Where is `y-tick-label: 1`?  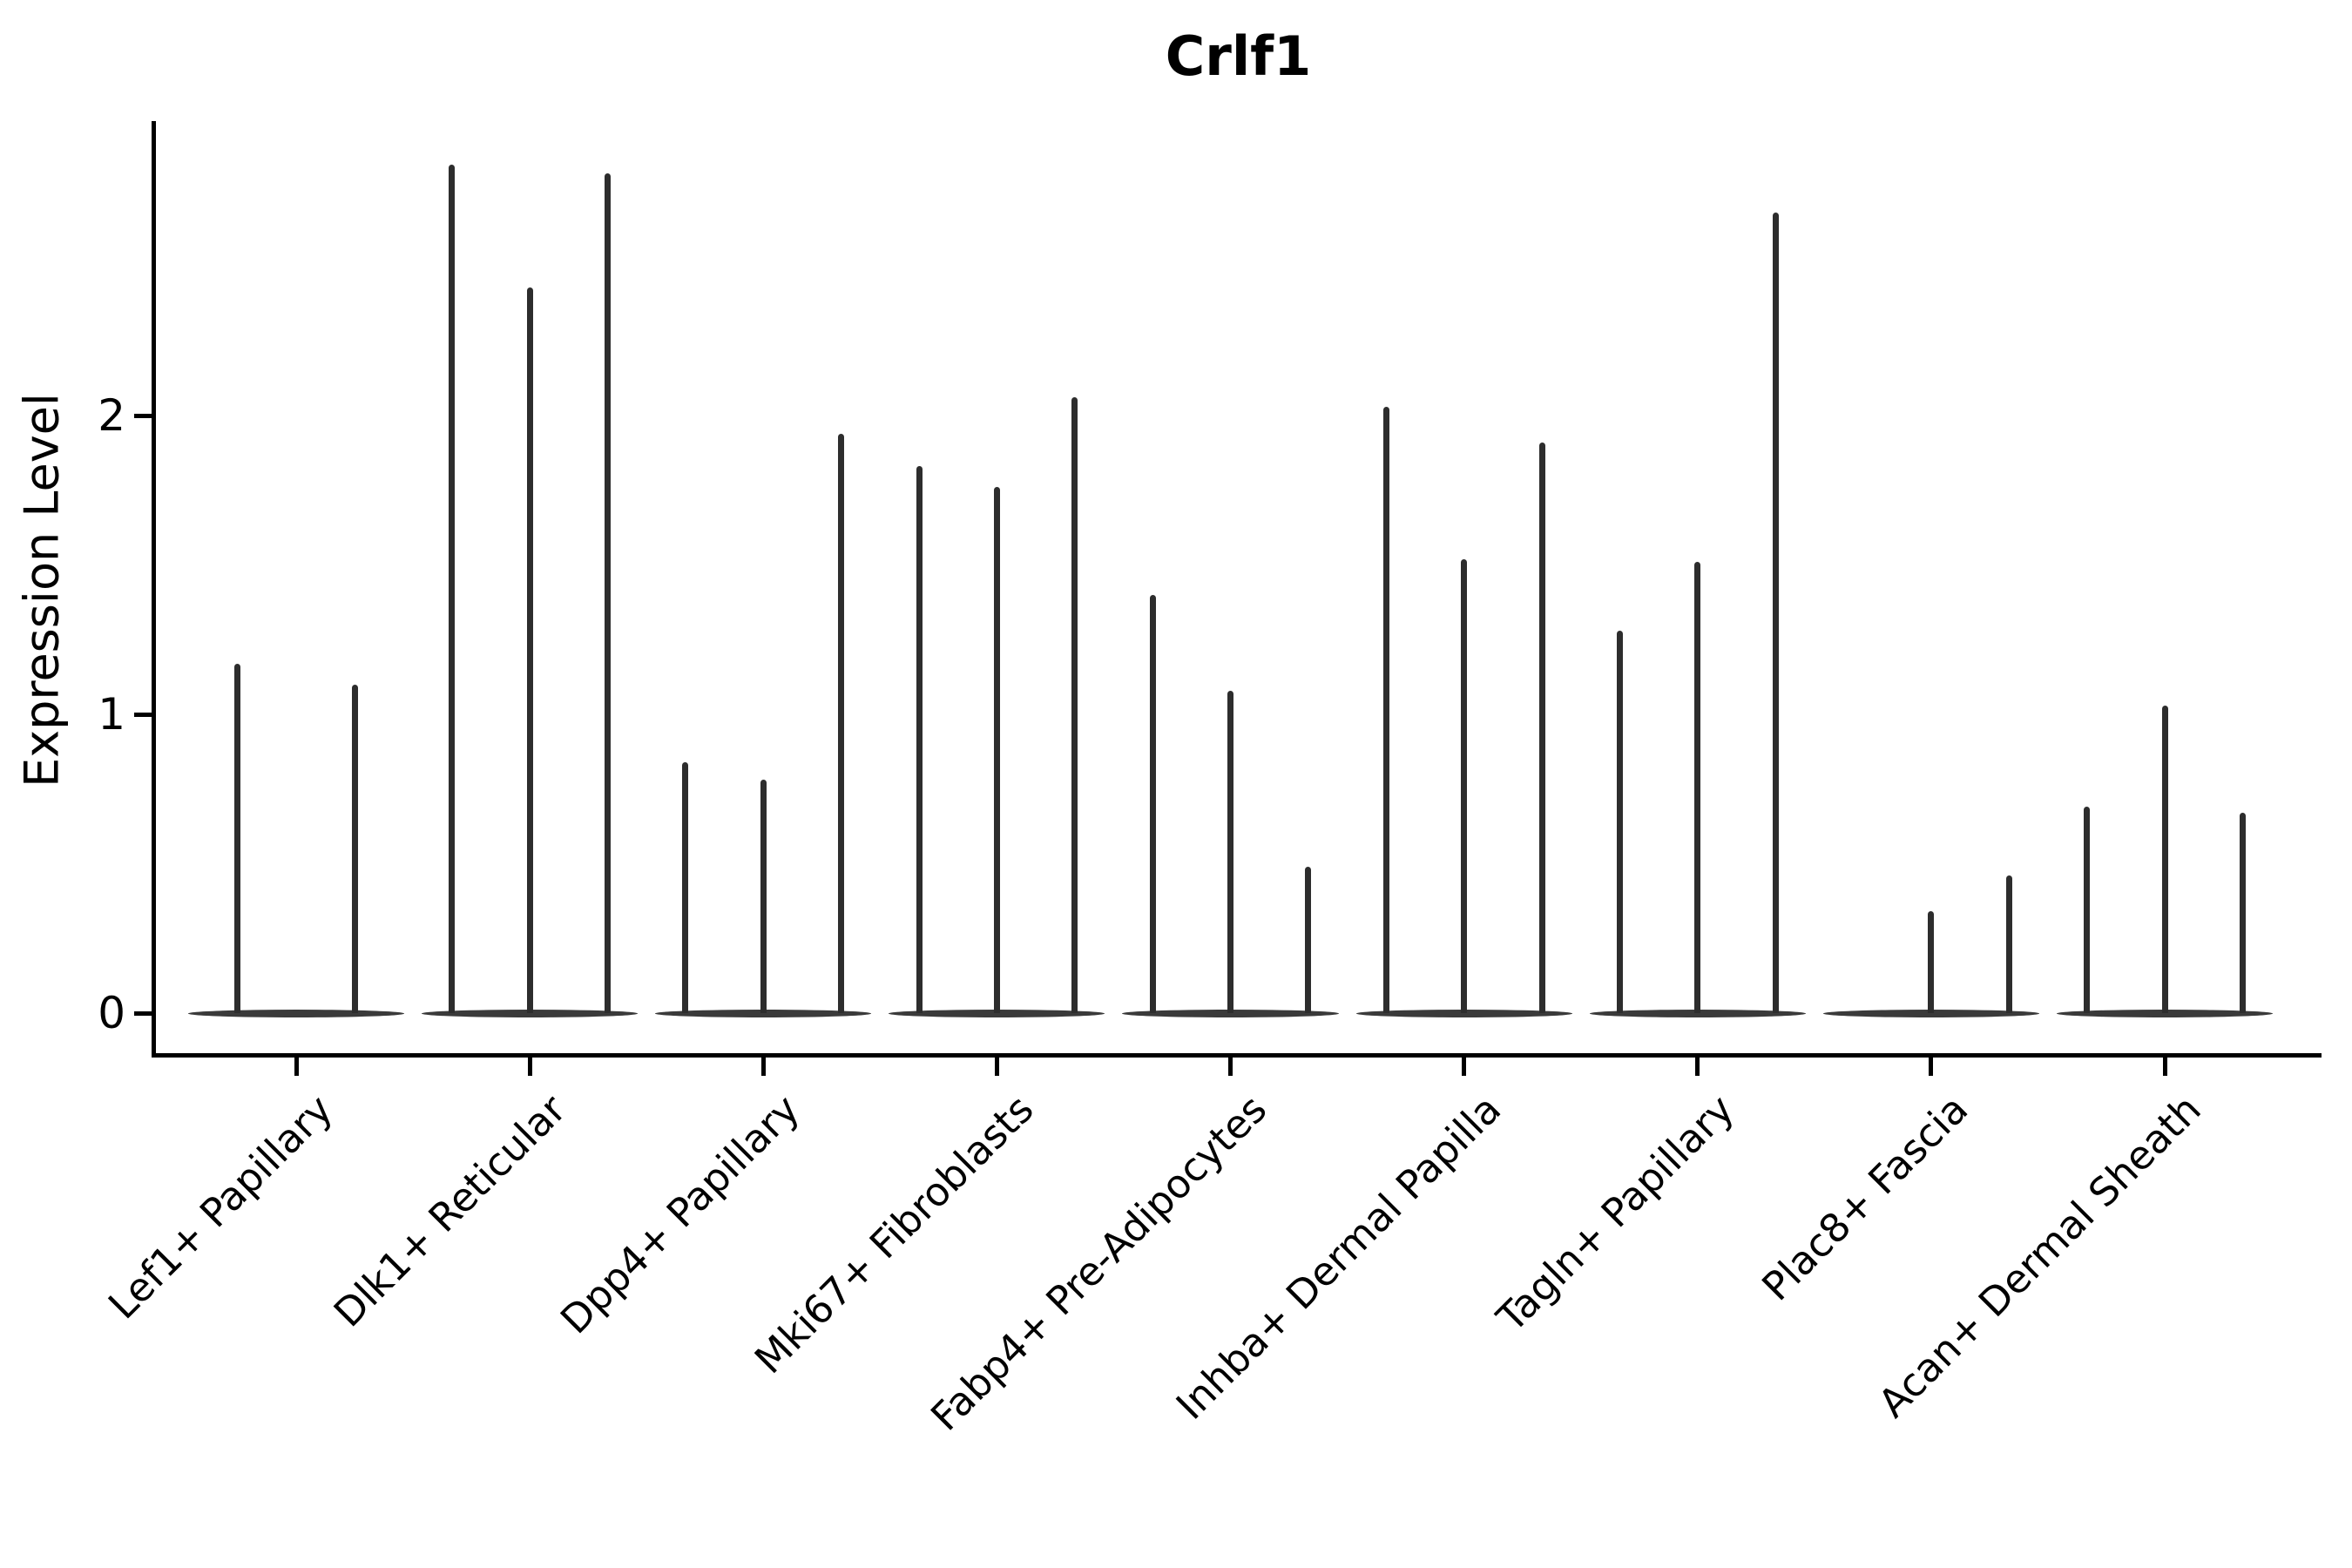
y-tick-label: 1 is located at coordinates (111, 714).